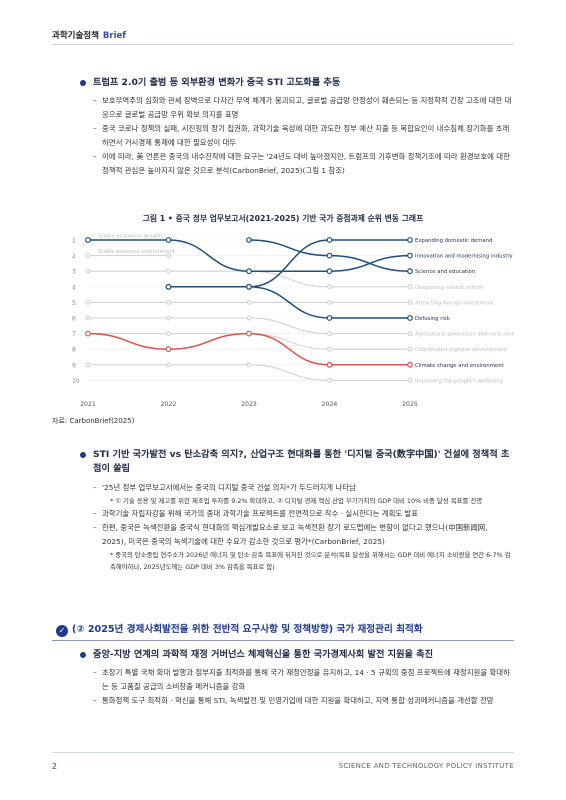 The image size is (566, 800). What do you see at coordinates (449, 288) in the screenshot?
I see `series-label: Deepening market reform` at bounding box center [449, 288].